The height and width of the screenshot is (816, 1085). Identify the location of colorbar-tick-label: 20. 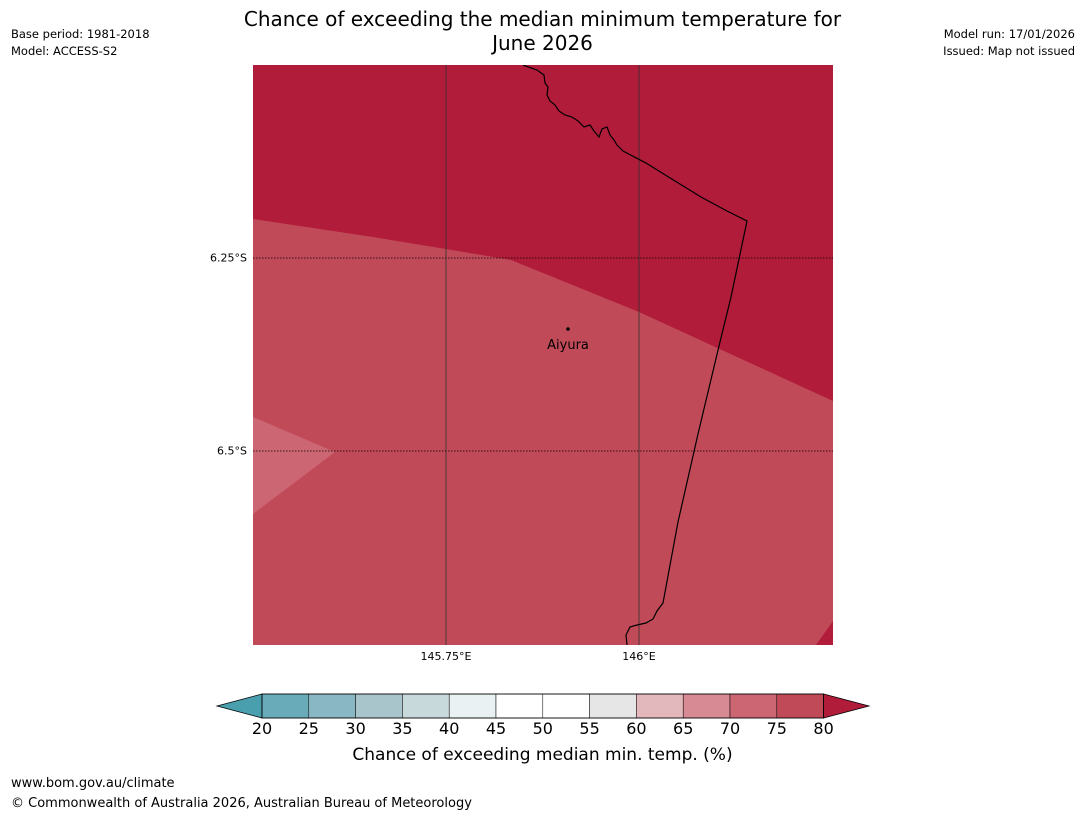
(262, 728).